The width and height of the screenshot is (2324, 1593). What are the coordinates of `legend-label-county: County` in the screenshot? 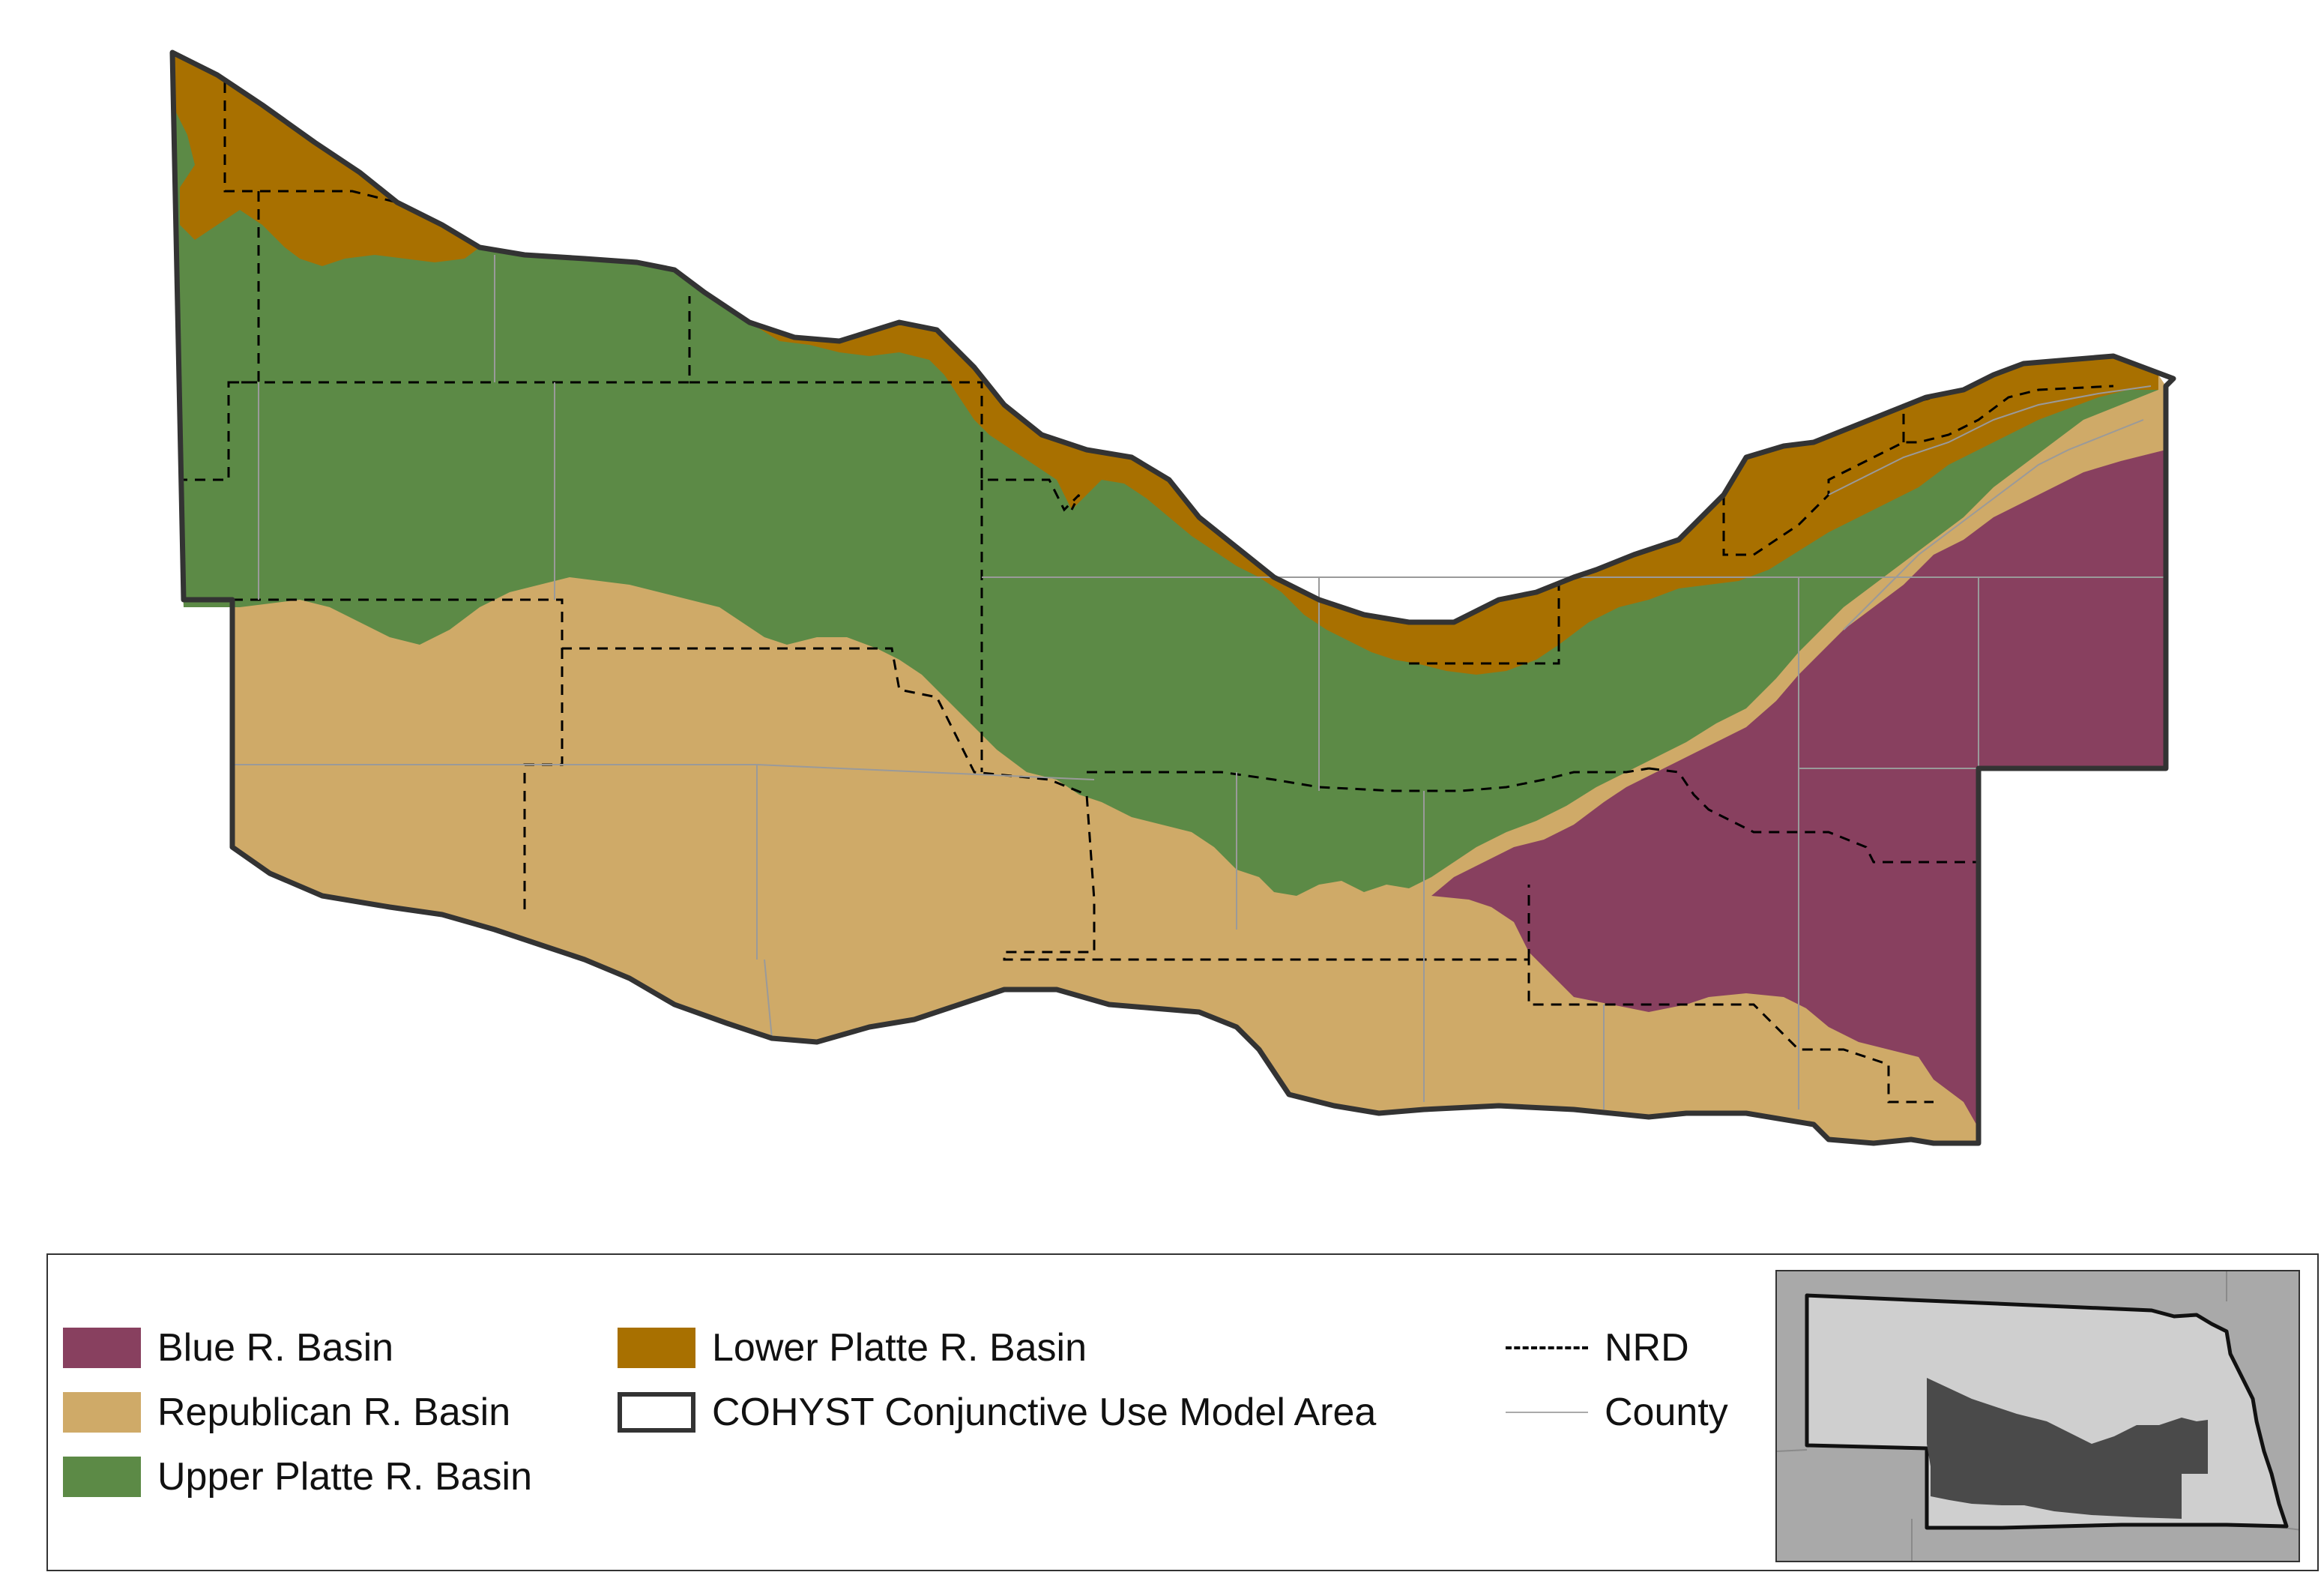 It's located at (1666, 1412).